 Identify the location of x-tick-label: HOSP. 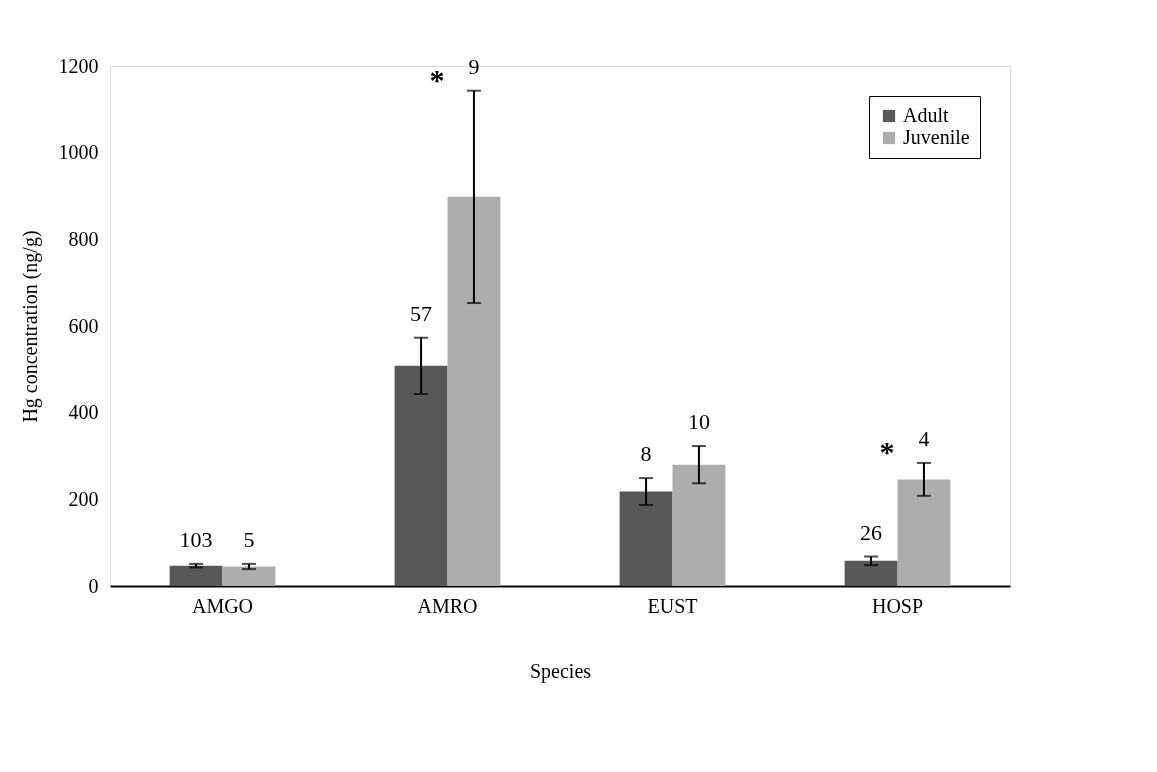
(897, 605).